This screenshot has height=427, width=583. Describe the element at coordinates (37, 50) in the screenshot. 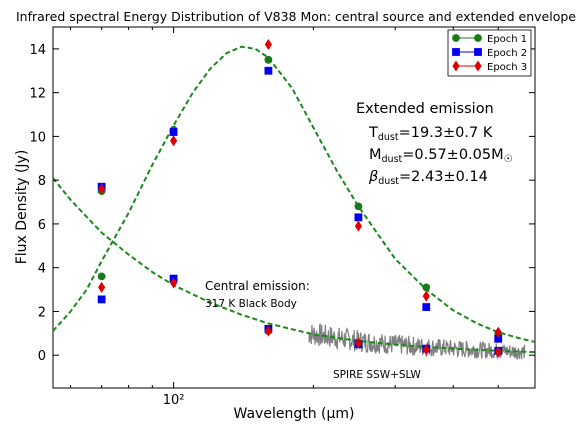

I see `y-tick-label: 14` at that location.